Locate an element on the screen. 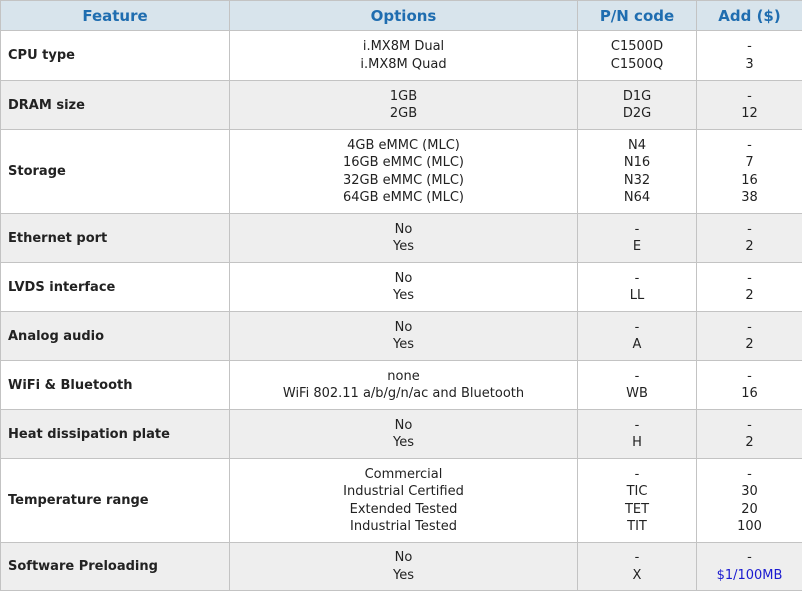  table-row: Software Preloading No Yes - X - $1/100MB is located at coordinates (401, 566).